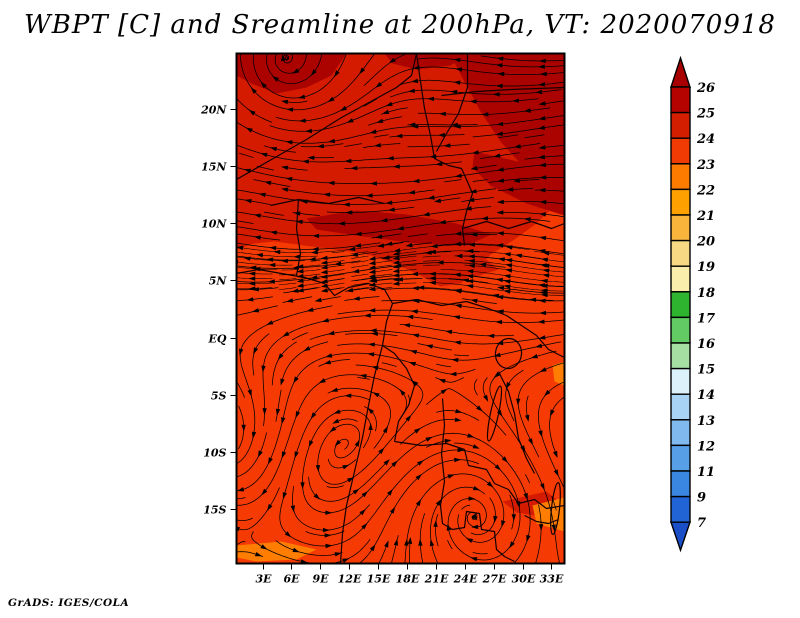 This screenshot has height=618, width=800. I want to click on colorbar-label-7: 7, so click(701, 523).